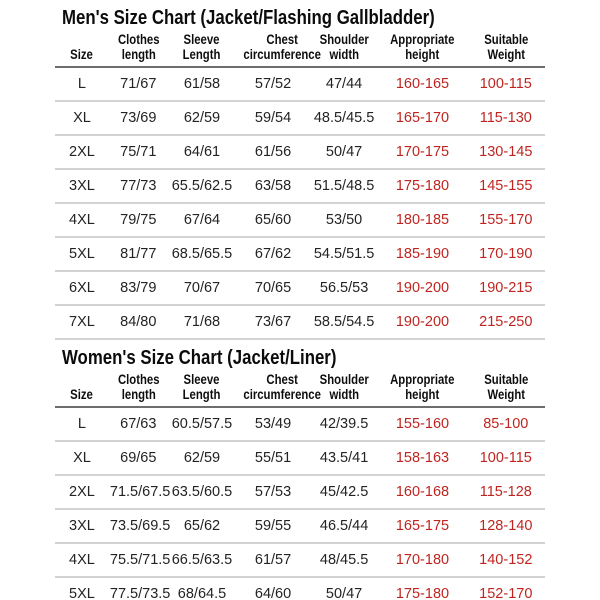  I want to click on value-cell: 165-175, so click(422, 527).